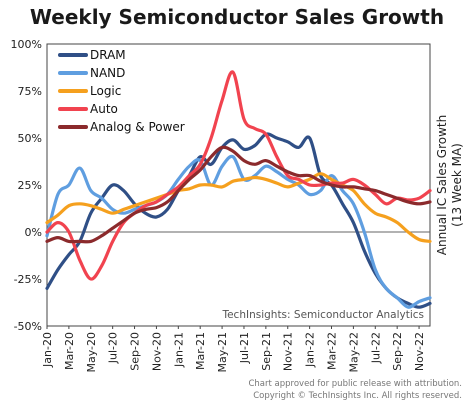 The width and height of the screenshot is (474, 406). Describe the element at coordinates (121, 91) in the screenshot. I see `legend: DRAM NAND Logic Auto Analog & Power` at that location.